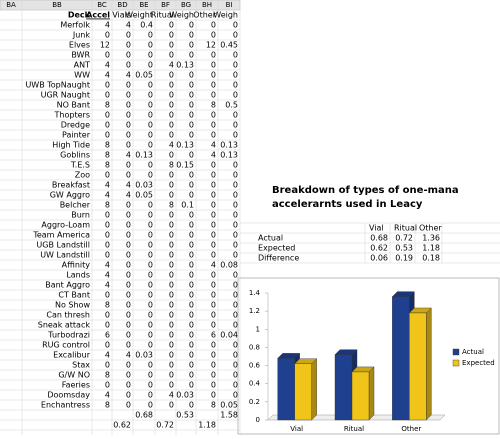 The height and width of the screenshot is (439, 500). Describe the element at coordinates (478, 363) in the screenshot. I see `legend-label: Expected` at that location.